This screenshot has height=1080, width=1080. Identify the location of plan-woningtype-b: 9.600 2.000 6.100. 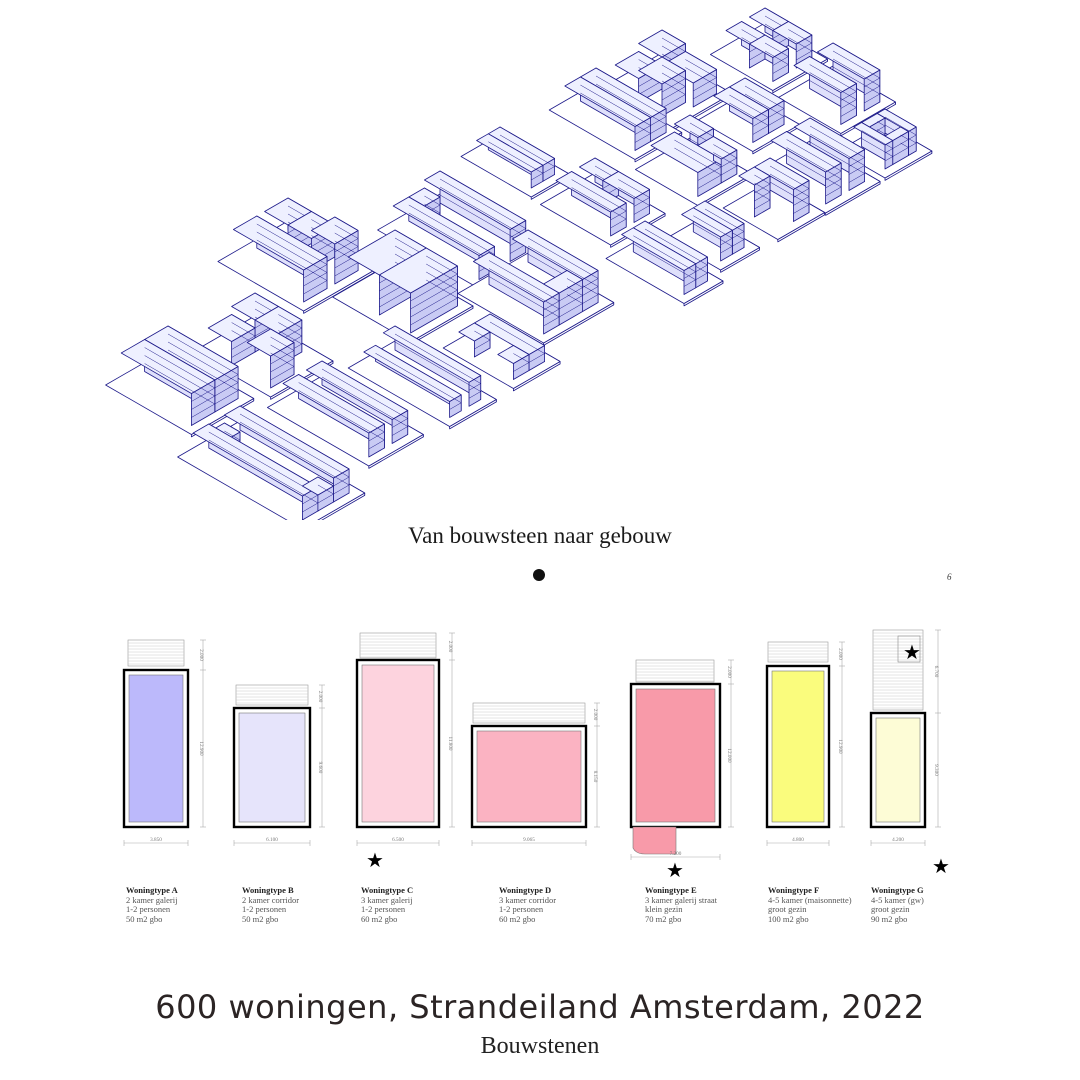
(278, 765).